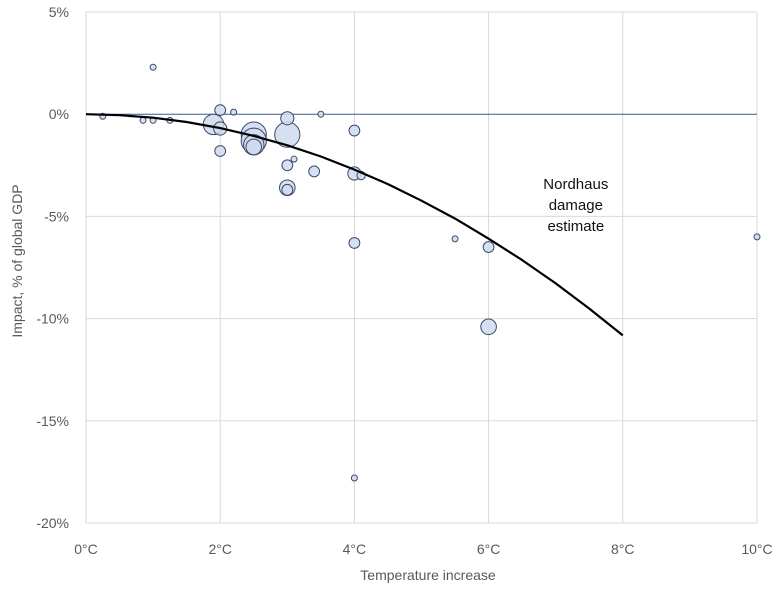 This screenshot has height=589, width=781. I want to click on annotation-line: Nordhaus, so click(575, 184).